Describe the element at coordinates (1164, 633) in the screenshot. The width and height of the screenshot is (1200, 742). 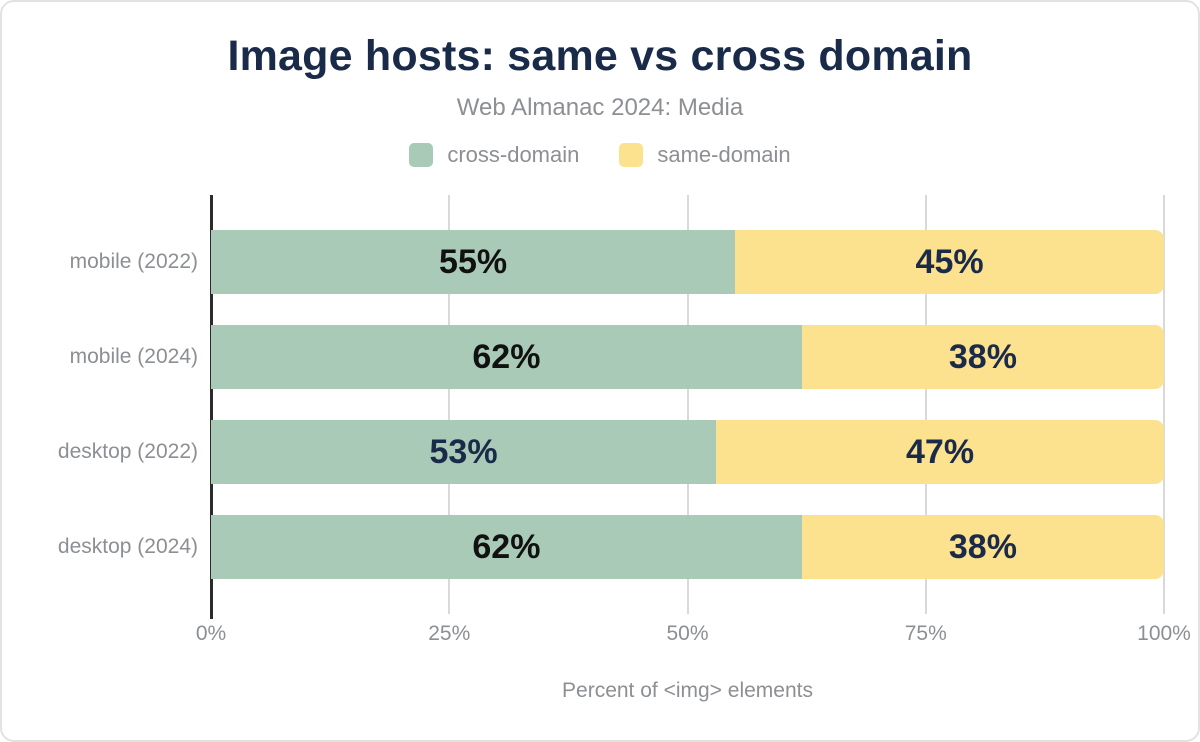
I see `x-tick-label-100%: 100%` at that location.